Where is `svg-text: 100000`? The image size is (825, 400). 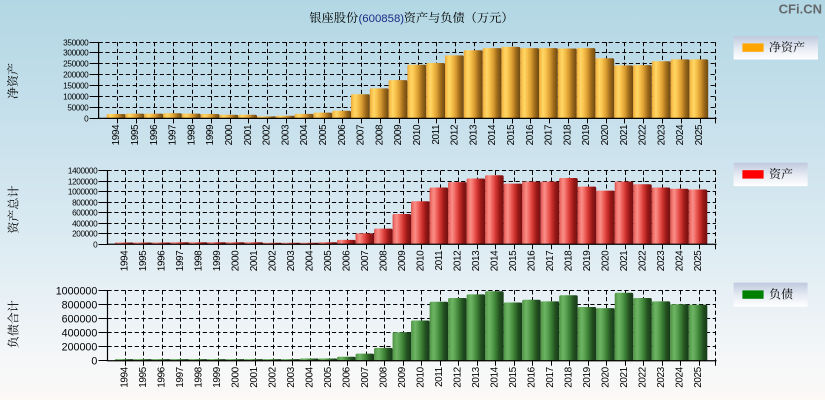
svg-text: 100000 is located at coordinates (76, 97).